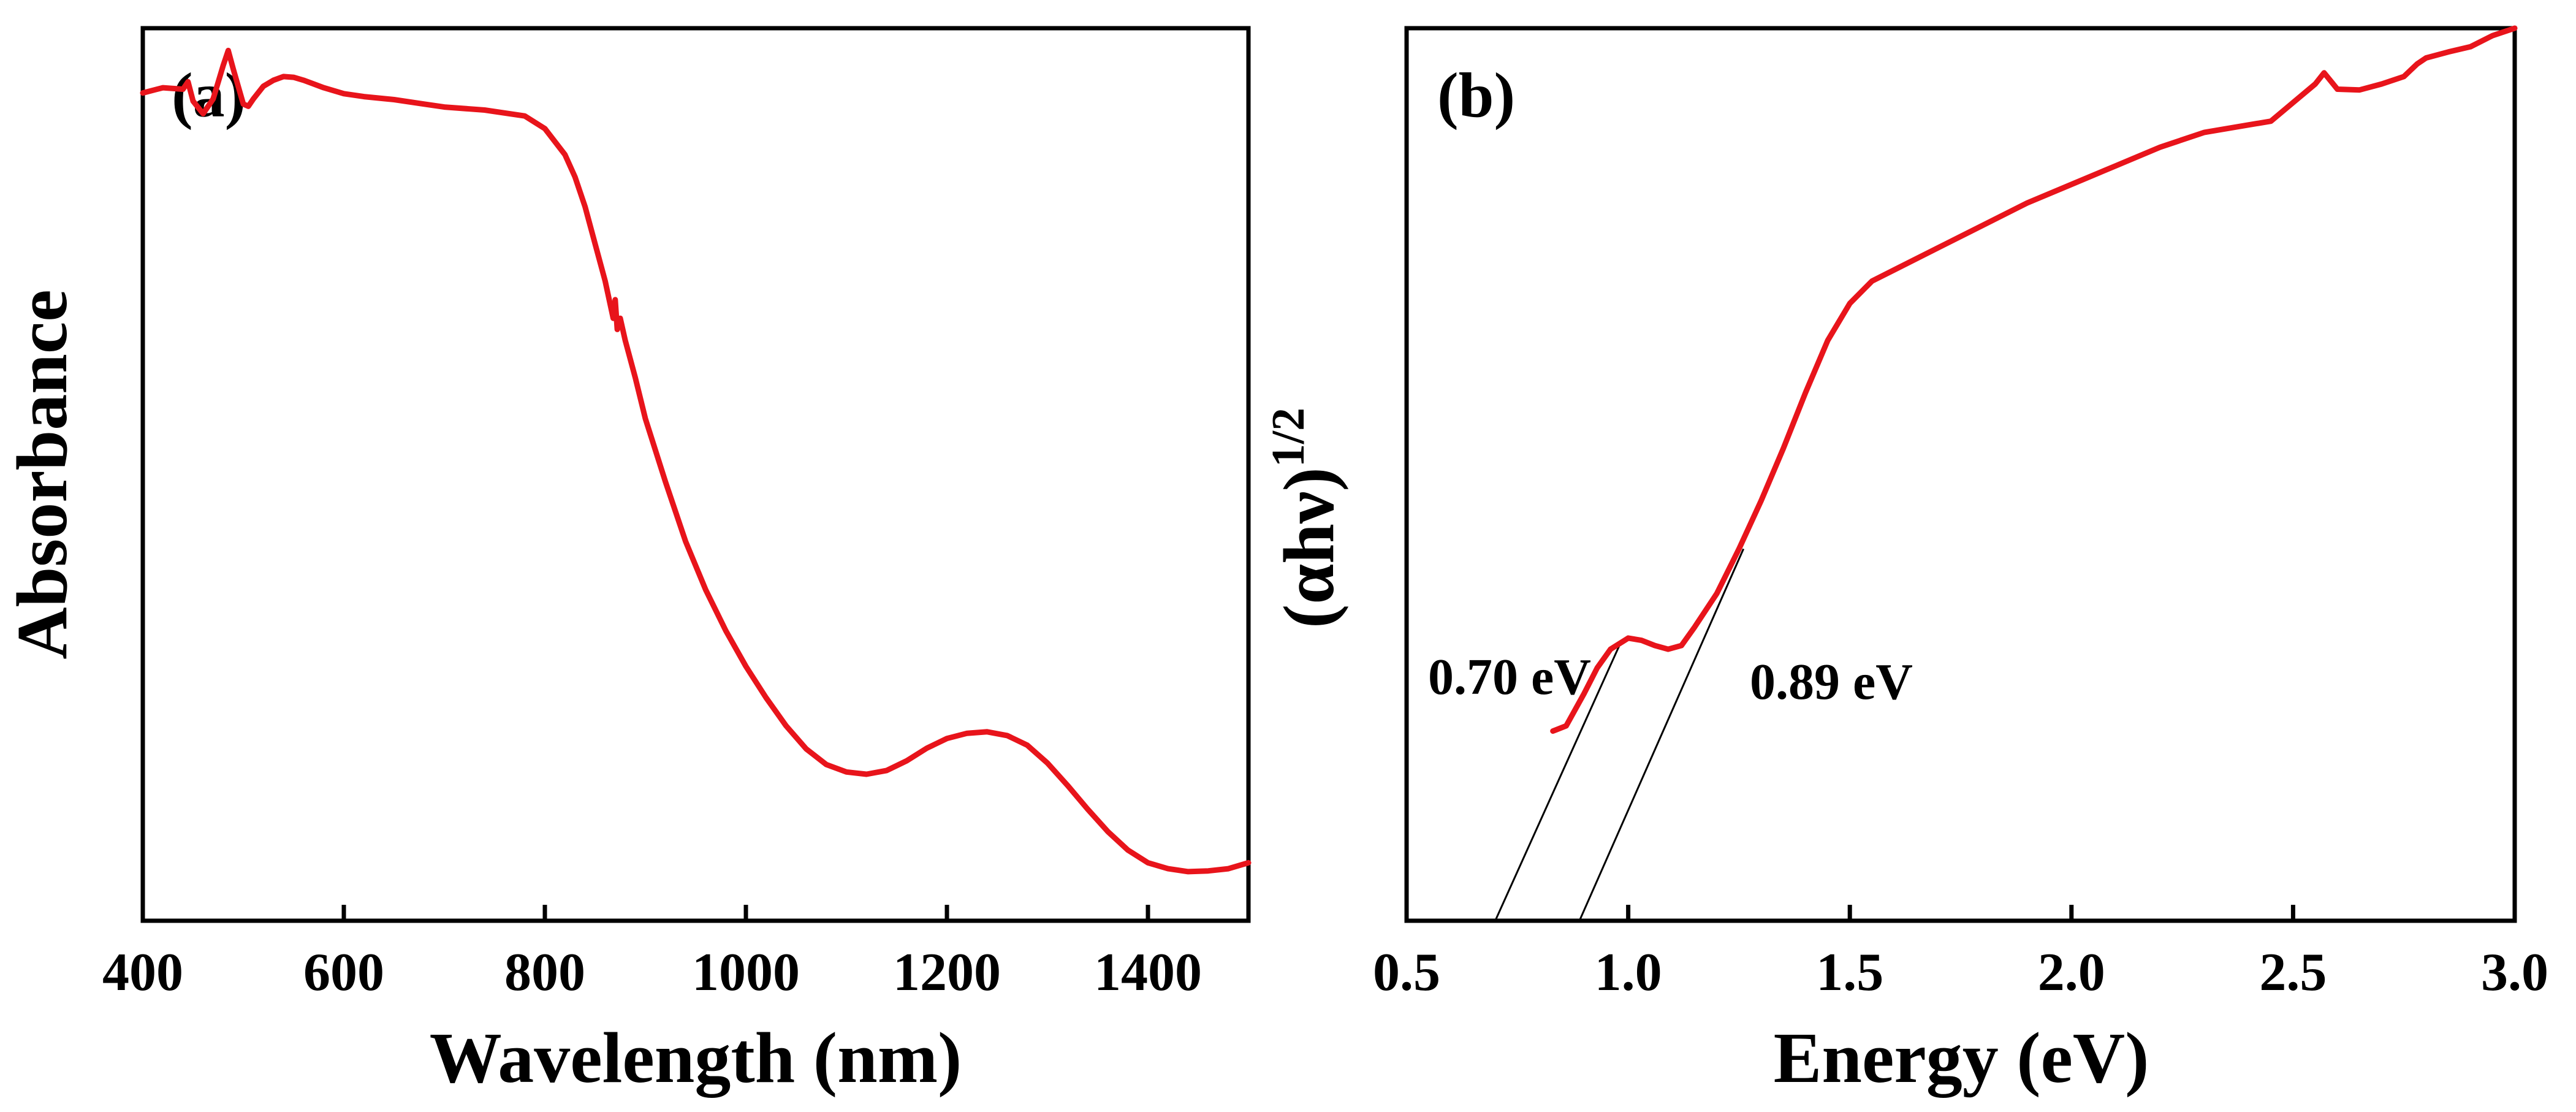 This screenshot has width=2576, height=1112. Describe the element at coordinates (645, 913) in the screenshot. I see `panel-a-x-ticks` at that location.